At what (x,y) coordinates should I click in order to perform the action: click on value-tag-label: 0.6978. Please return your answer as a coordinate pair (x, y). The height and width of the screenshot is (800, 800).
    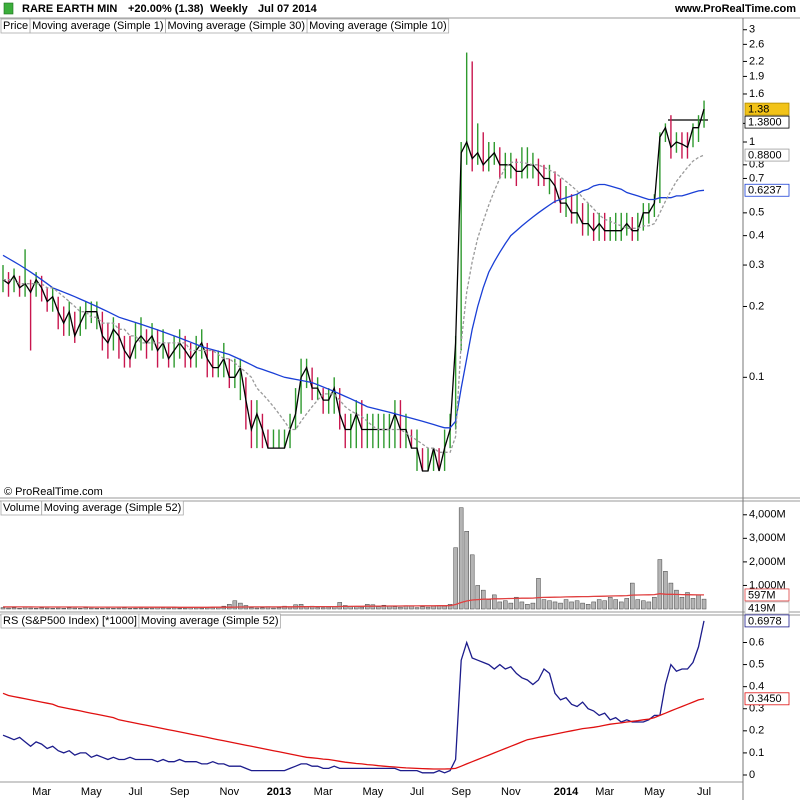
    Looking at the image, I should click on (765, 621).